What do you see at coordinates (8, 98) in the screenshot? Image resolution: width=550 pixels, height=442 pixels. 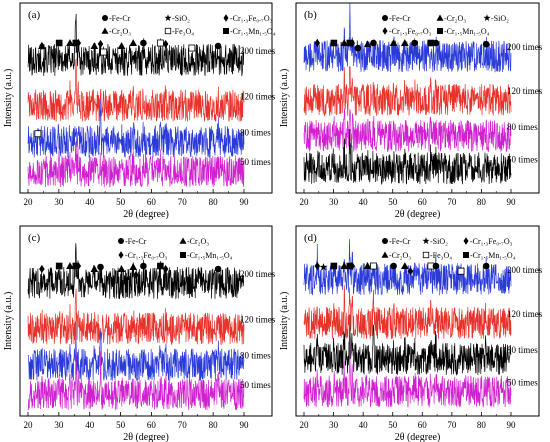 I see `y-axis-label: Intensity (a.u.)` at bounding box center [8, 98].